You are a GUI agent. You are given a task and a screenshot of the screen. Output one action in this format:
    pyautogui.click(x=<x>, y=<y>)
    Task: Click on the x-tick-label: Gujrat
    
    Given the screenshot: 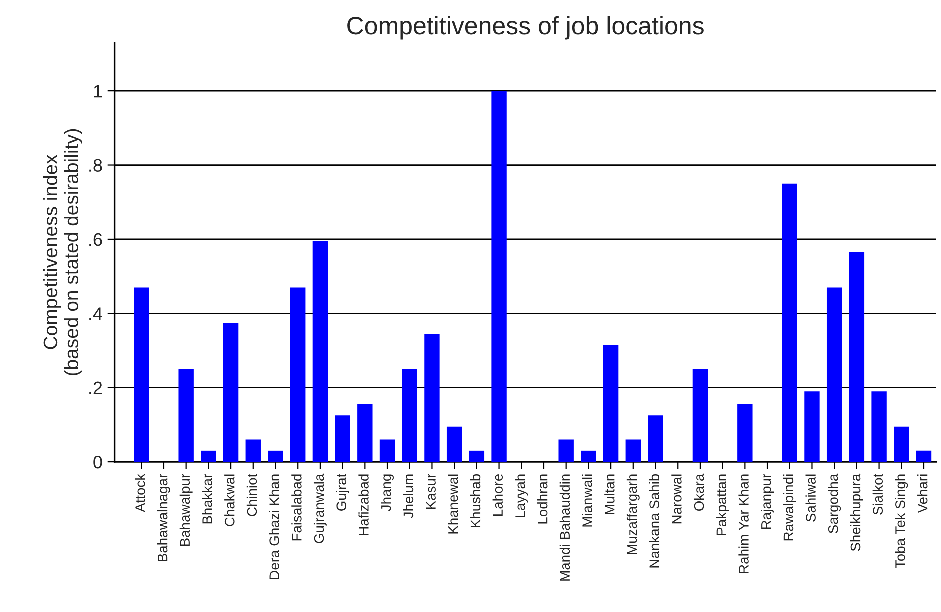 What is the action you would take?
    pyautogui.click(x=343, y=492)
    